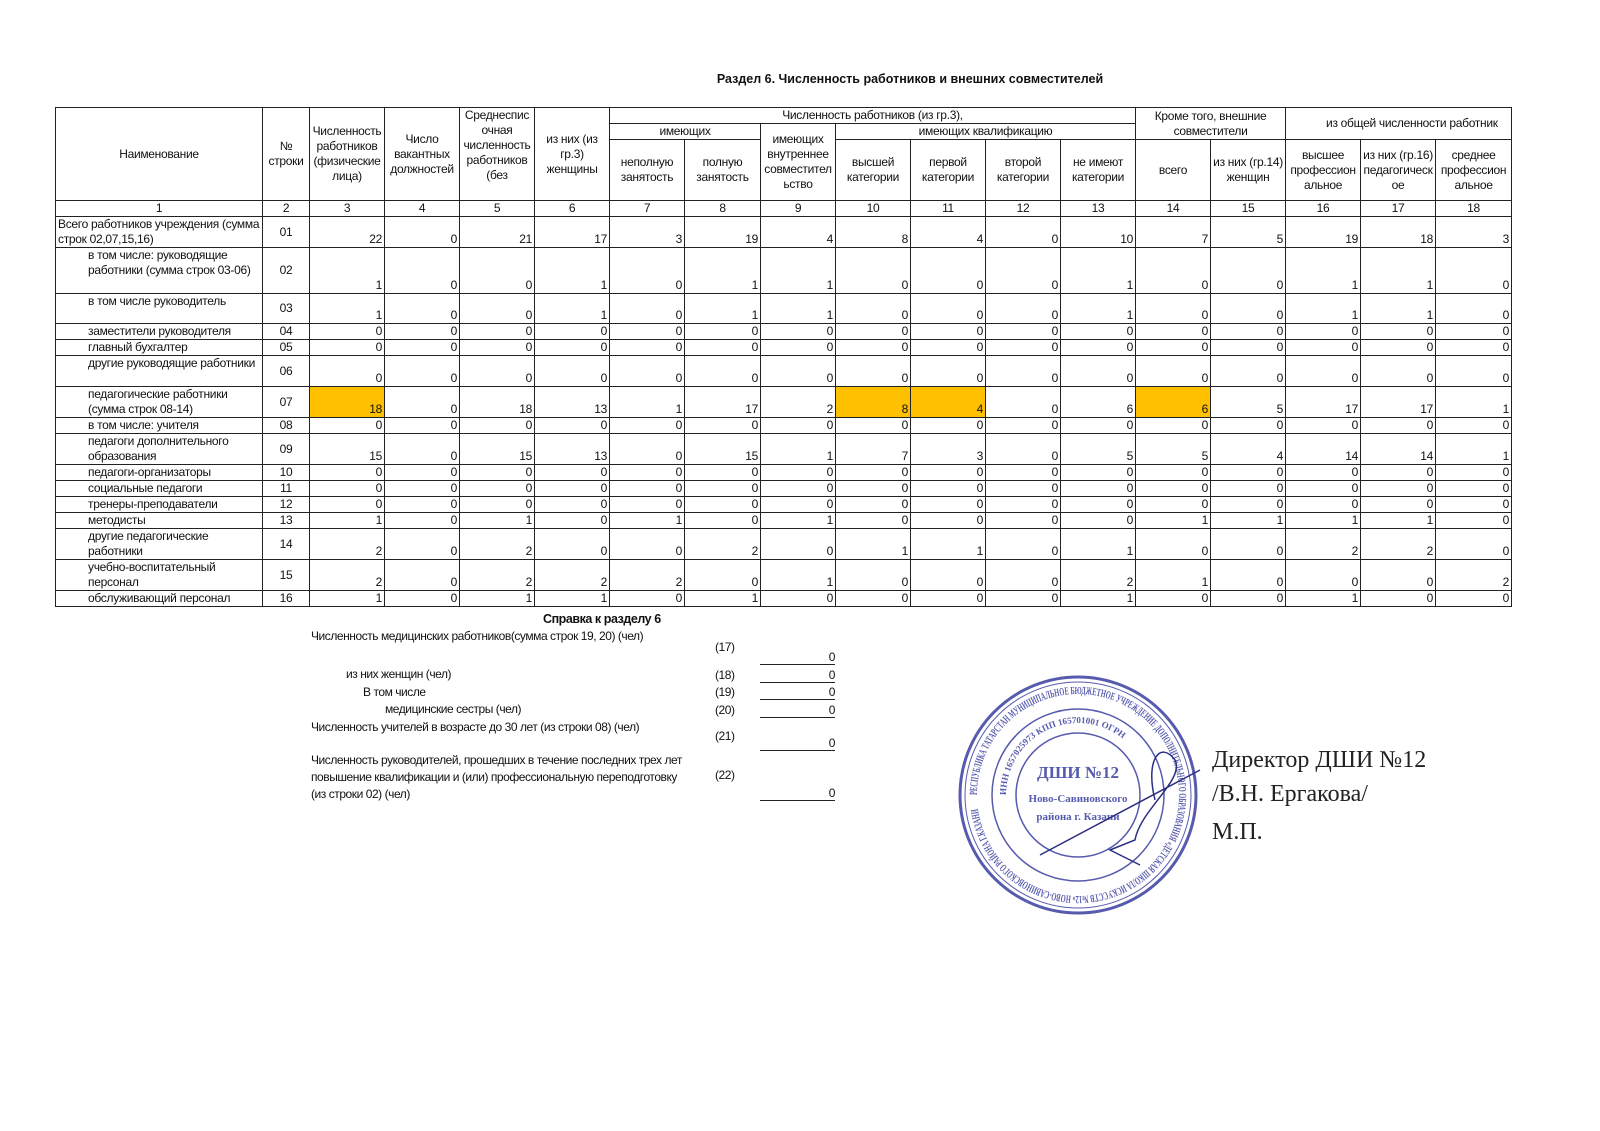 This screenshot has height=1131, width=1600. What do you see at coordinates (797, 657) in the screenshot?
I see `reference-value-17: 0` at bounding box center [797, 657].